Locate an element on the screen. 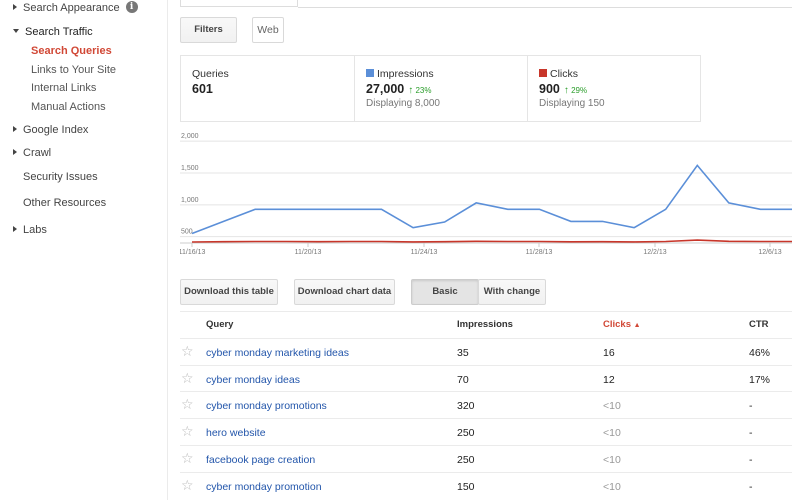 The image size is (792, 500). metric-clicks: Clicks 900 ↑ 29% Displaying 150 is located at coordinates (613, 88).